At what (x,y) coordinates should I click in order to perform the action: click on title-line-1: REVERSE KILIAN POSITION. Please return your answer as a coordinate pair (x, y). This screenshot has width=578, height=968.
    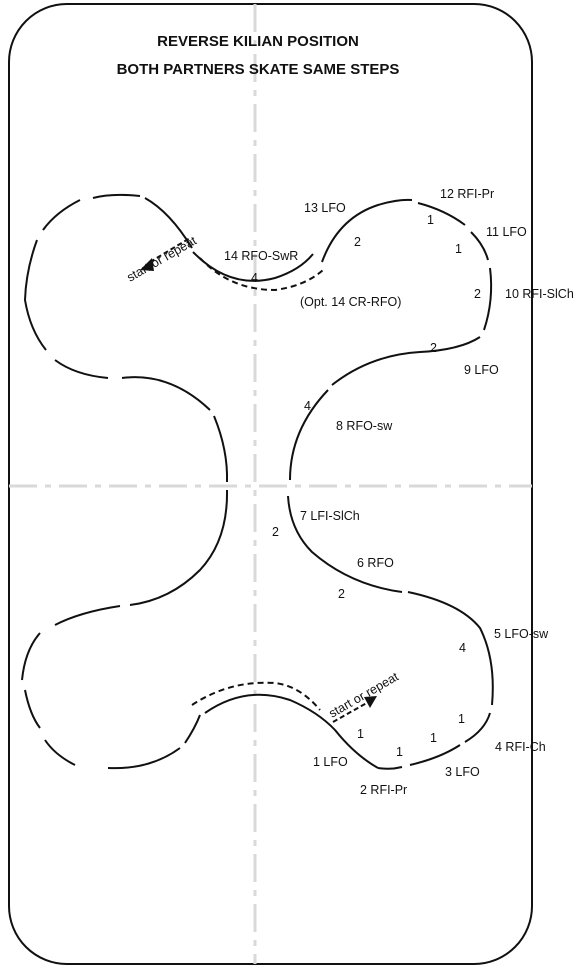
    Looking at the image, I should click on (258, 41).